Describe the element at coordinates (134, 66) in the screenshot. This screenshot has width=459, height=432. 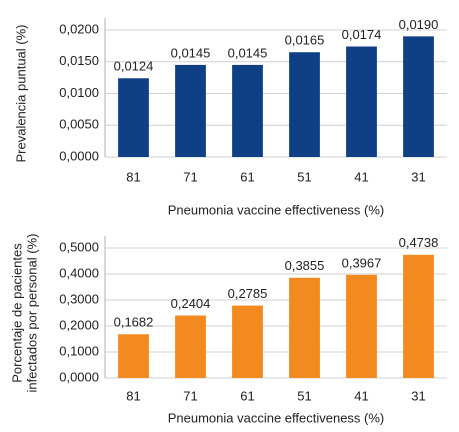
I see `value-label: 0,0124` at that location.